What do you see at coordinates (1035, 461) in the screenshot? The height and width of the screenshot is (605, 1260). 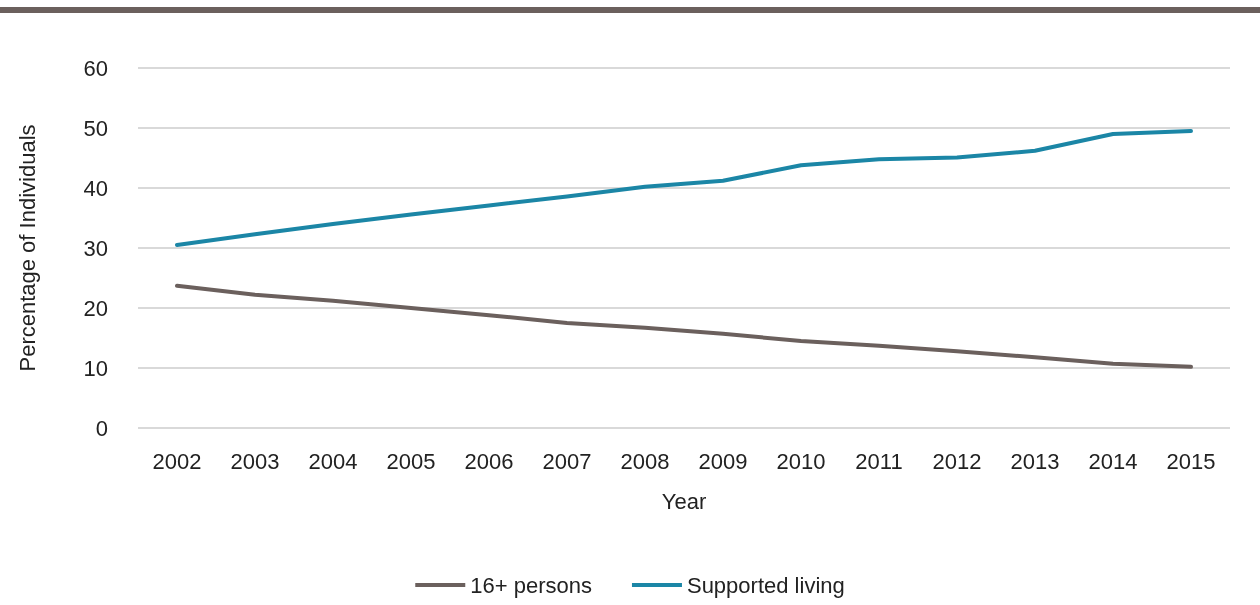 I see `x-tick-label: 2013` at bounding box center [1035, 461].